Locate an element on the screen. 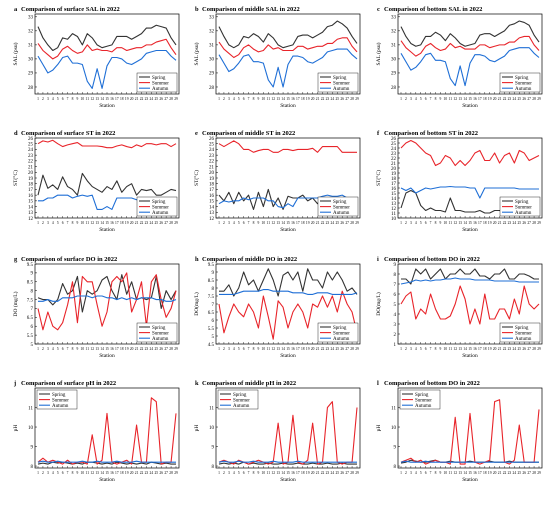 The width and height of the screenshot is (550, 507). y-tick-label: 16 is located at coordinates (394, 189).